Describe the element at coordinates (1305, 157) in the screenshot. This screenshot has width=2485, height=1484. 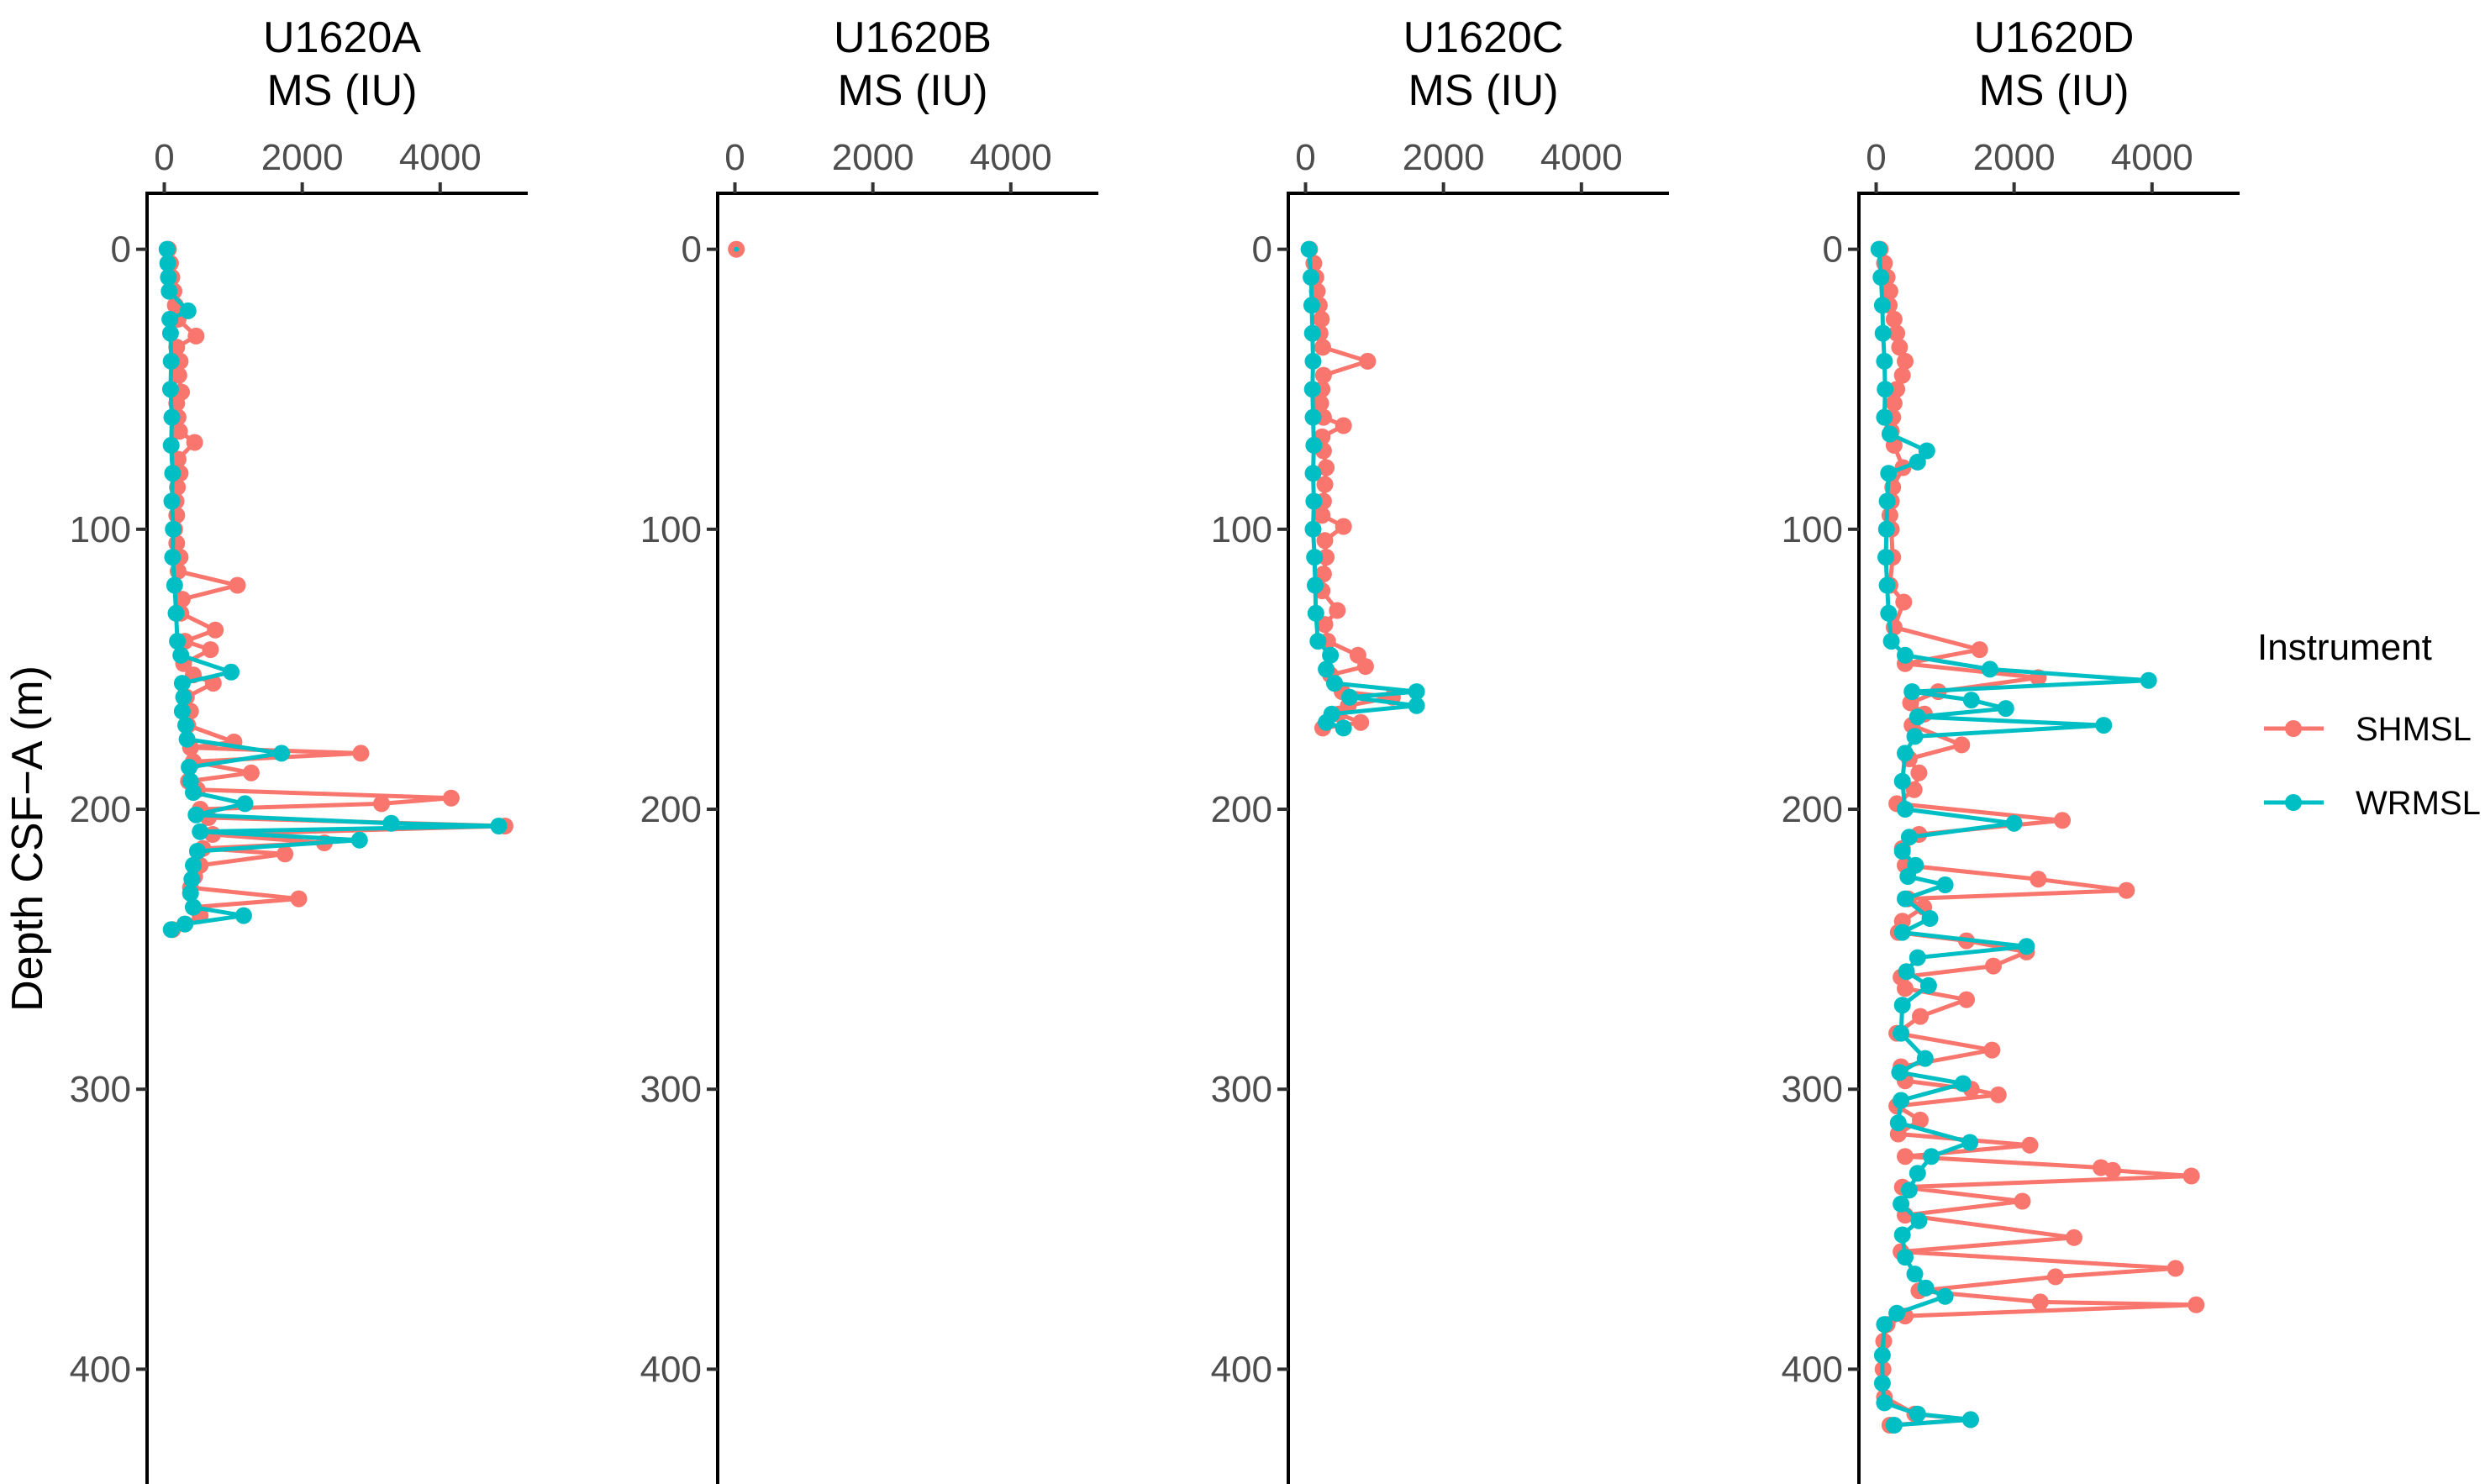
I see `x-tick-label: 0` at that location.